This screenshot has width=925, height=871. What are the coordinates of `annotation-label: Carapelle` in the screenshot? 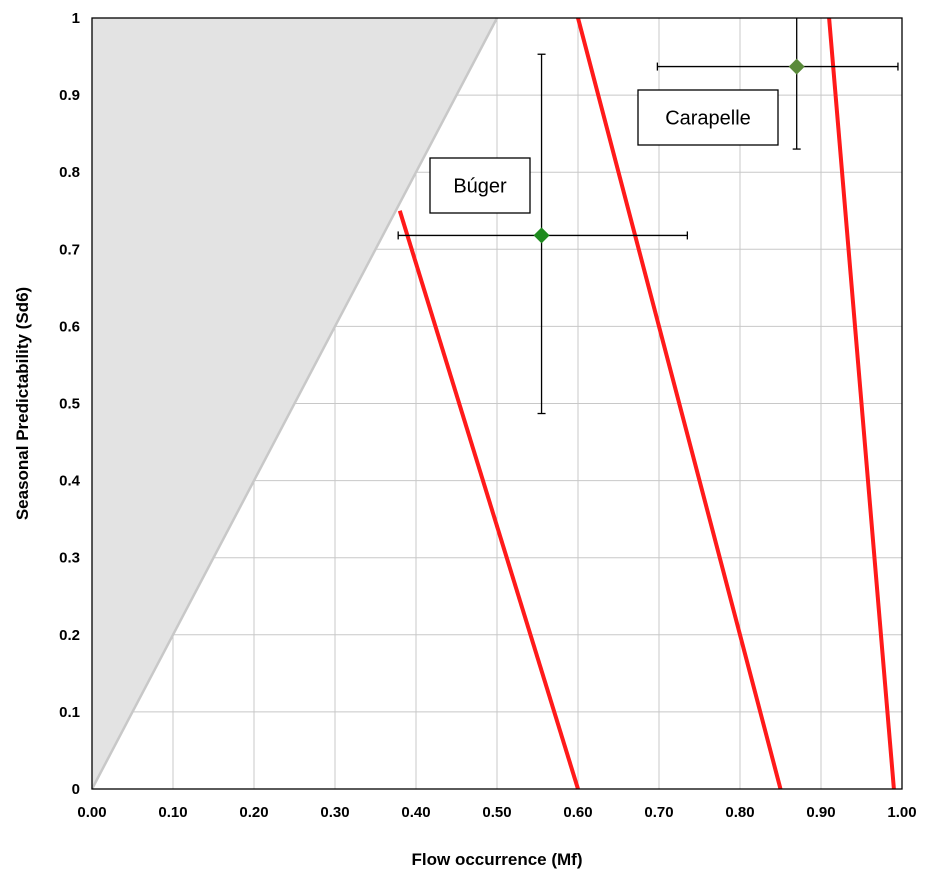 It's located at (708, 119).